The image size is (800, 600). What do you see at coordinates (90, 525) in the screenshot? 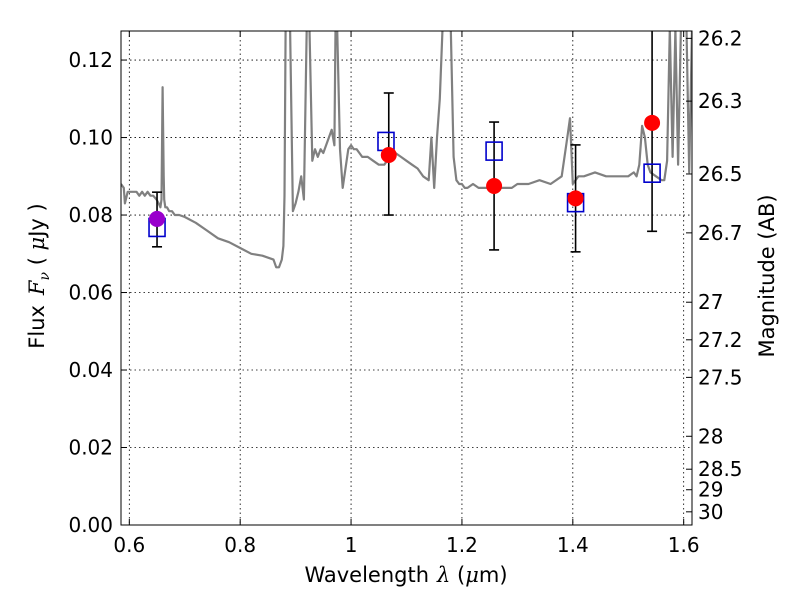
I see `y-tick-label: 0.00` at bounding box center [90, 525].